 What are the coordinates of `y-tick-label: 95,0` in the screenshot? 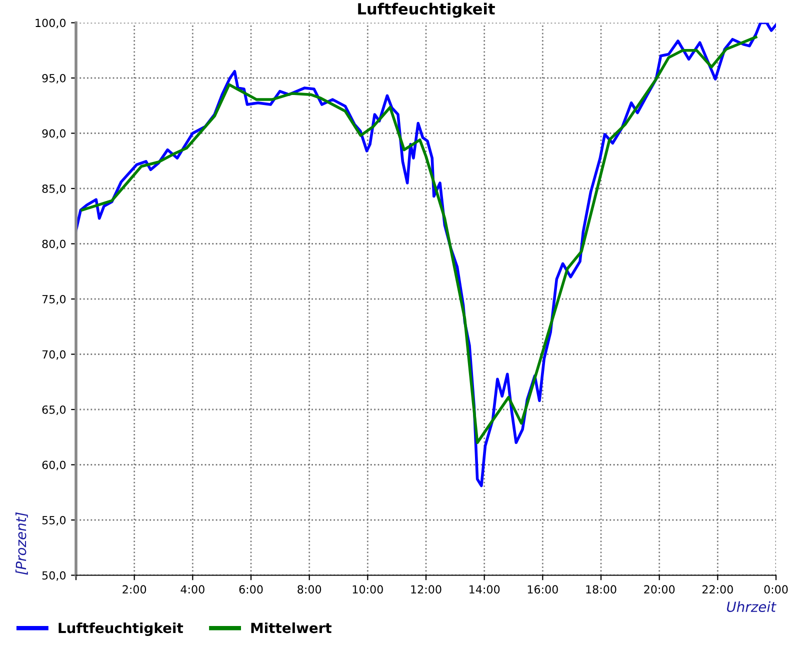 It's located at (54, 79).